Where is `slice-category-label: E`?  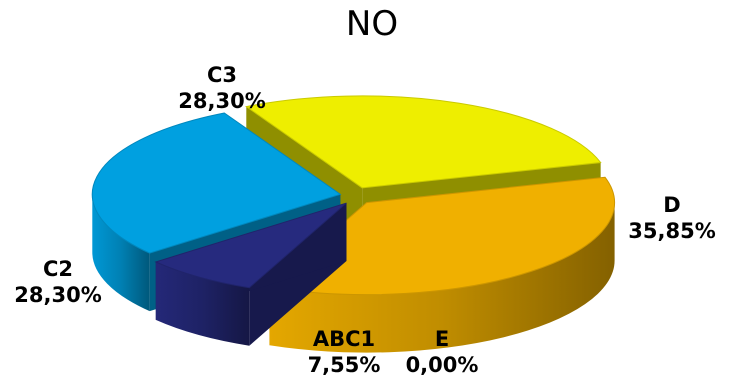 slice-category-label: E is located at coordinates (442, 339).